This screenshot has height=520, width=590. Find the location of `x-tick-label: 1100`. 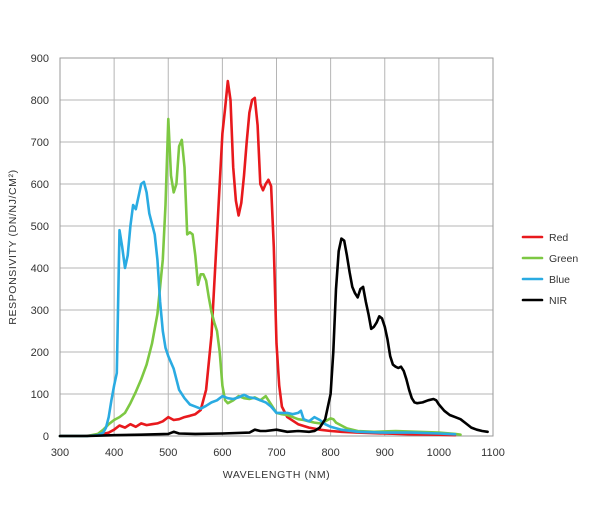

x-tick-label: 1100 is located at coordinates (493, 453).